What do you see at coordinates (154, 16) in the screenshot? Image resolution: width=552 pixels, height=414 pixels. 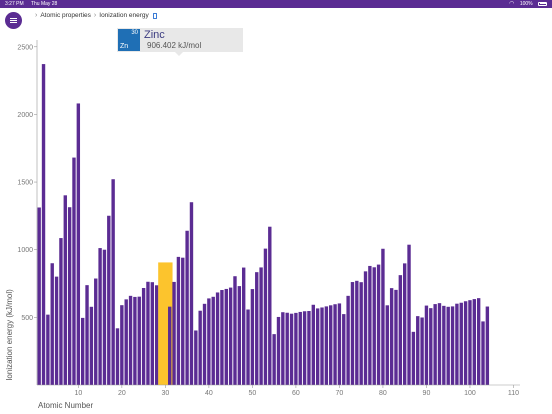 I see `document-icon` at bounding box center [154, 16].